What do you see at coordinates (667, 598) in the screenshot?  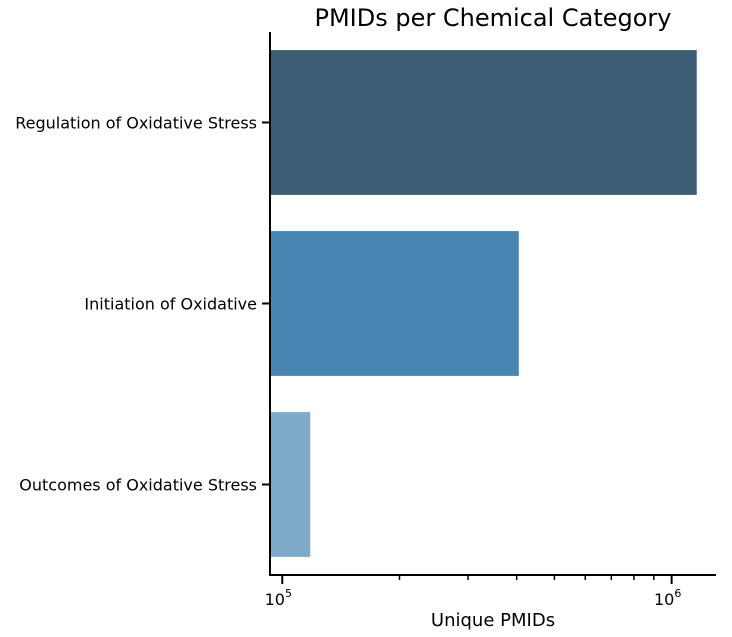 I see `x-tick-label: 10⁶` at bounding box center [667, 598].